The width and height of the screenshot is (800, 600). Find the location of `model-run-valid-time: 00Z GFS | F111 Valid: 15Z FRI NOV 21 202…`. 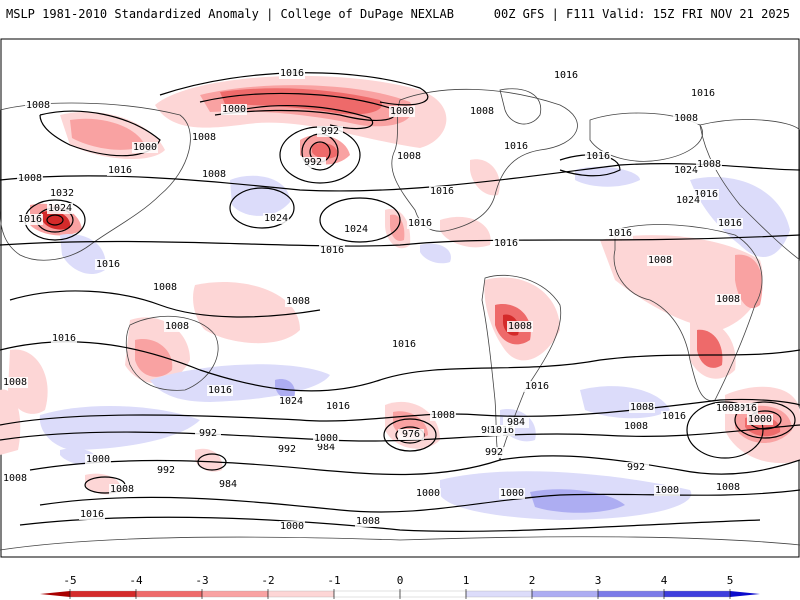

model-run-valid-time: 00Z GFS | F111 Valid: 15Z FRI NOV 21 202… is located at coordinates (641, 14).